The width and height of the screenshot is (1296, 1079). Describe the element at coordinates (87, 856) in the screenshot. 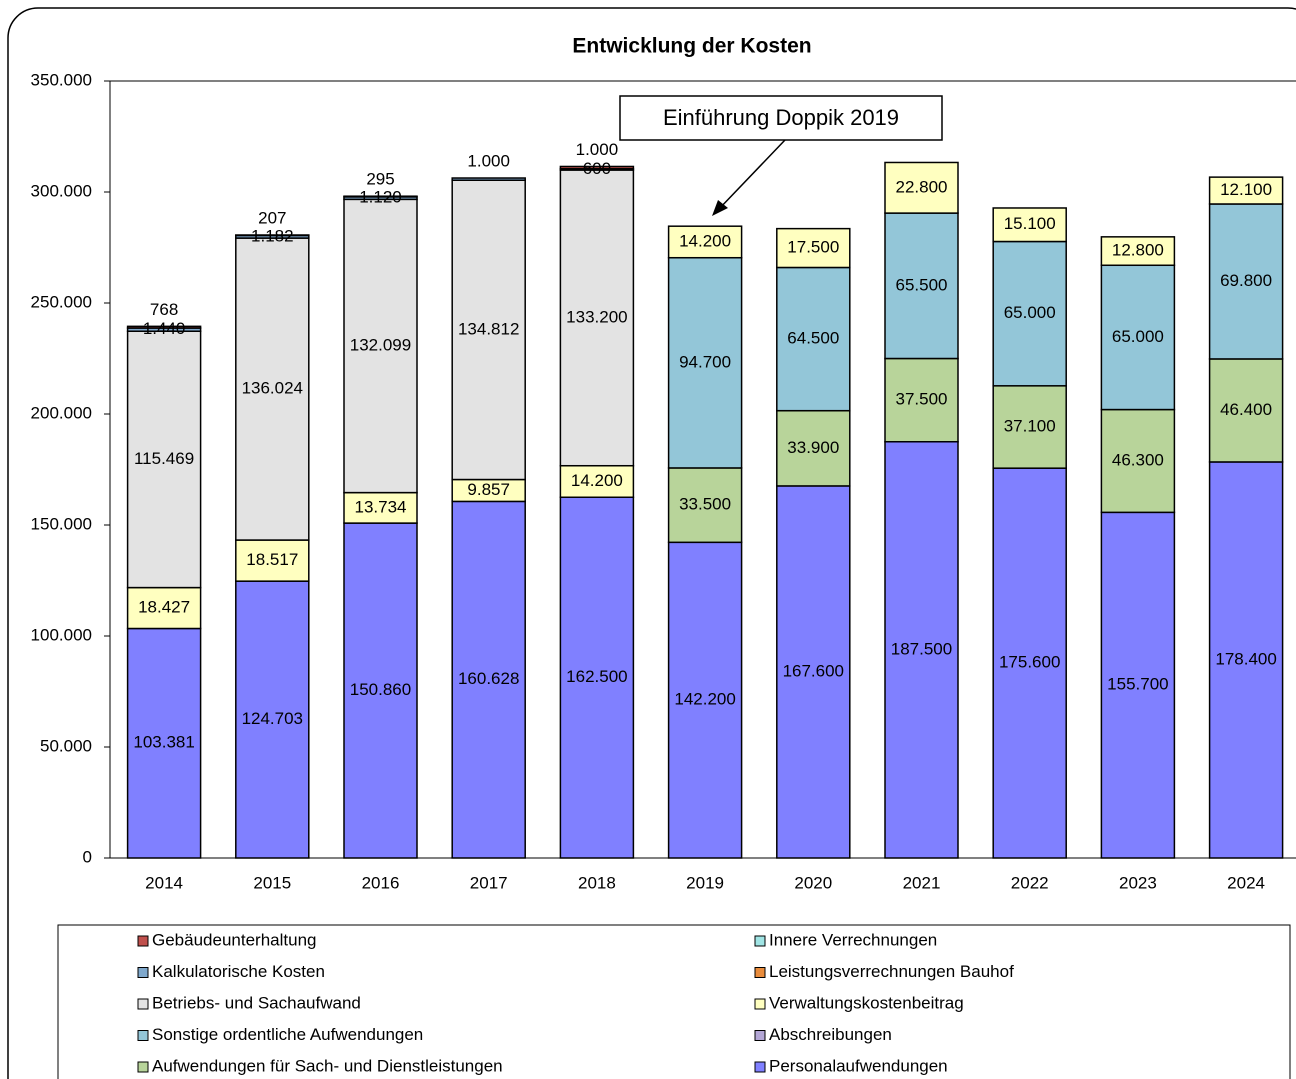

I see `y-tick-label: 0` at that location.